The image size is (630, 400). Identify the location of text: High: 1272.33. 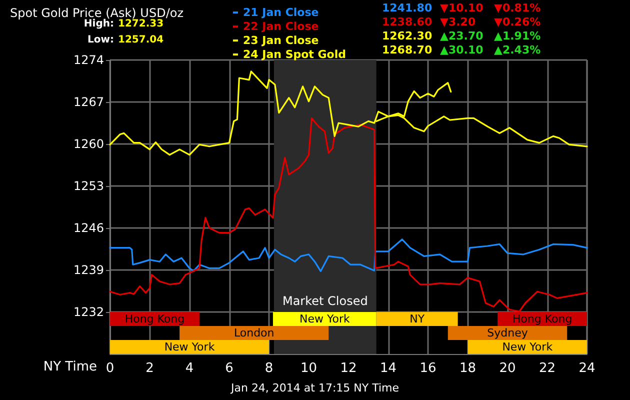
(124, 24).